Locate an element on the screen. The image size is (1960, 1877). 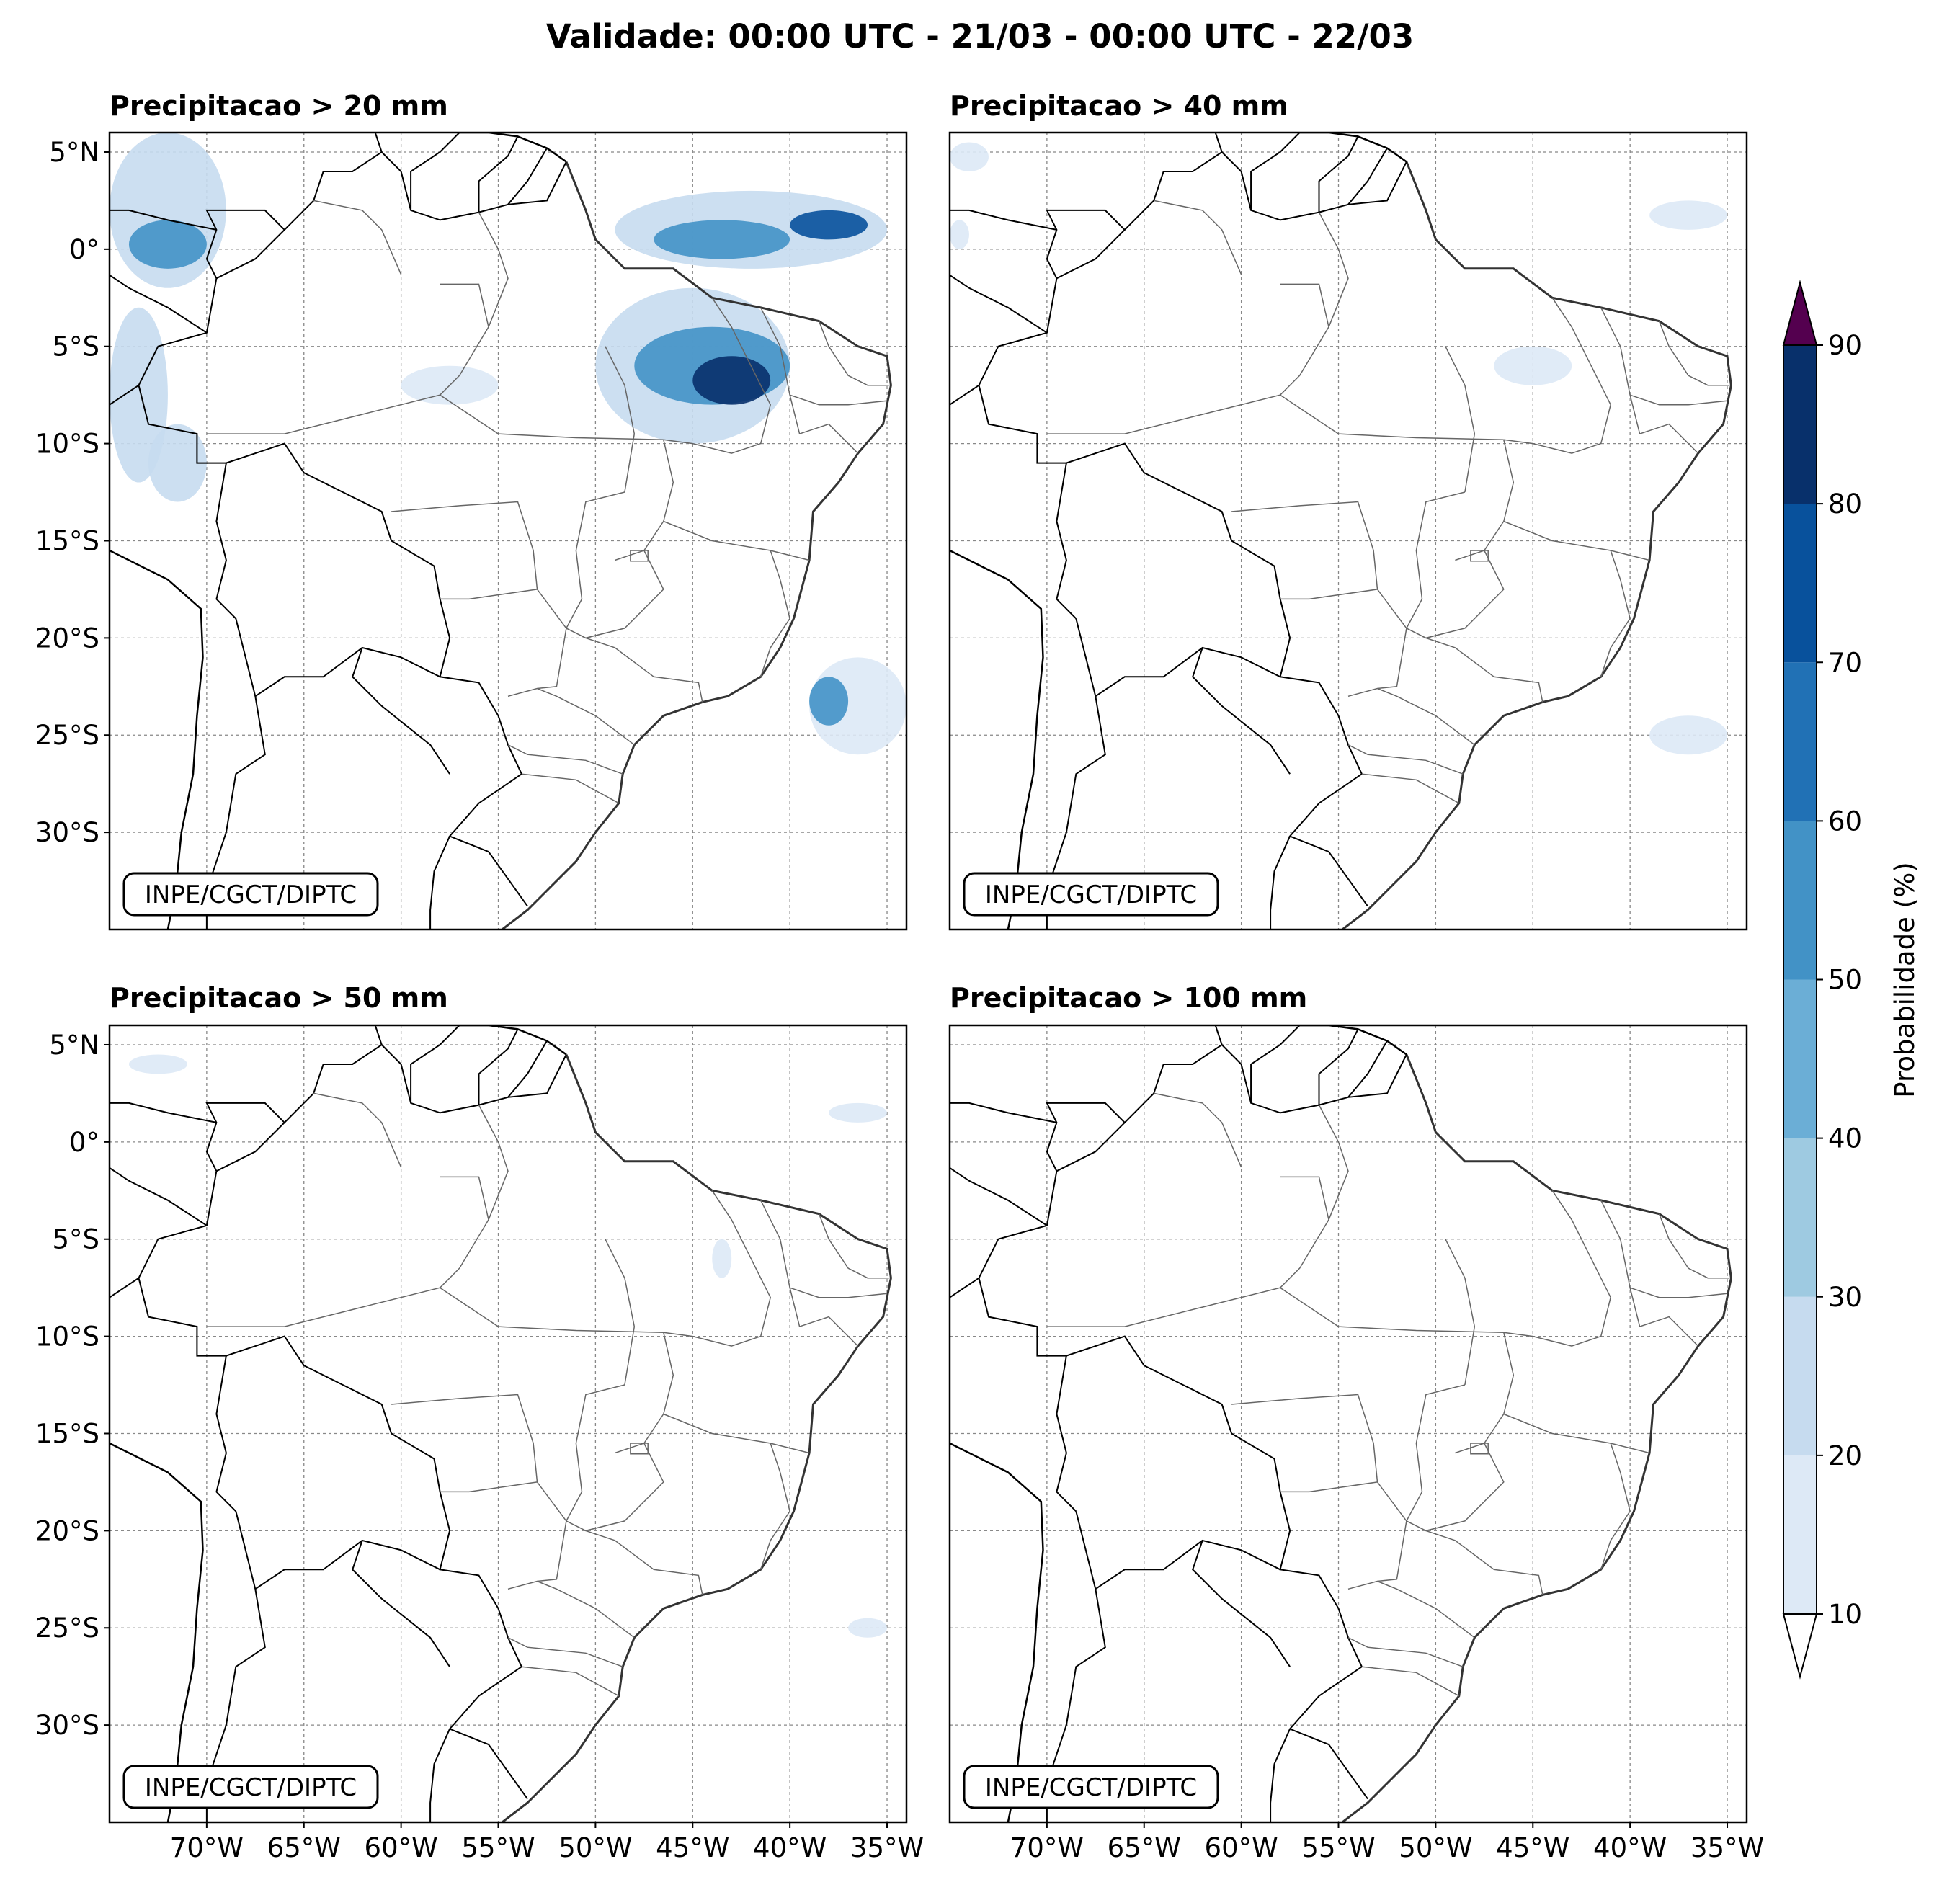
coastline-north is located at coordinates (511, 148).